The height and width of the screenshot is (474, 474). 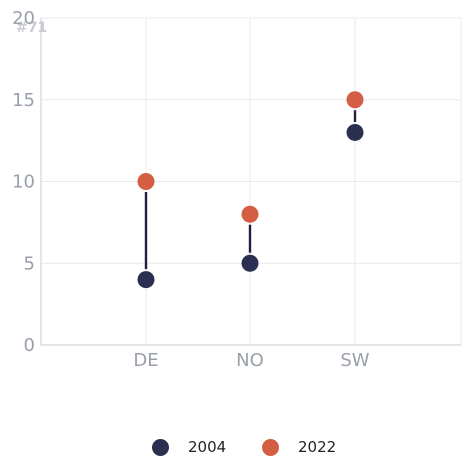 What do you see at coordinates (146, 181) in the screenshot?
I see `point-2022-DE` at bounding box center [146, 181].